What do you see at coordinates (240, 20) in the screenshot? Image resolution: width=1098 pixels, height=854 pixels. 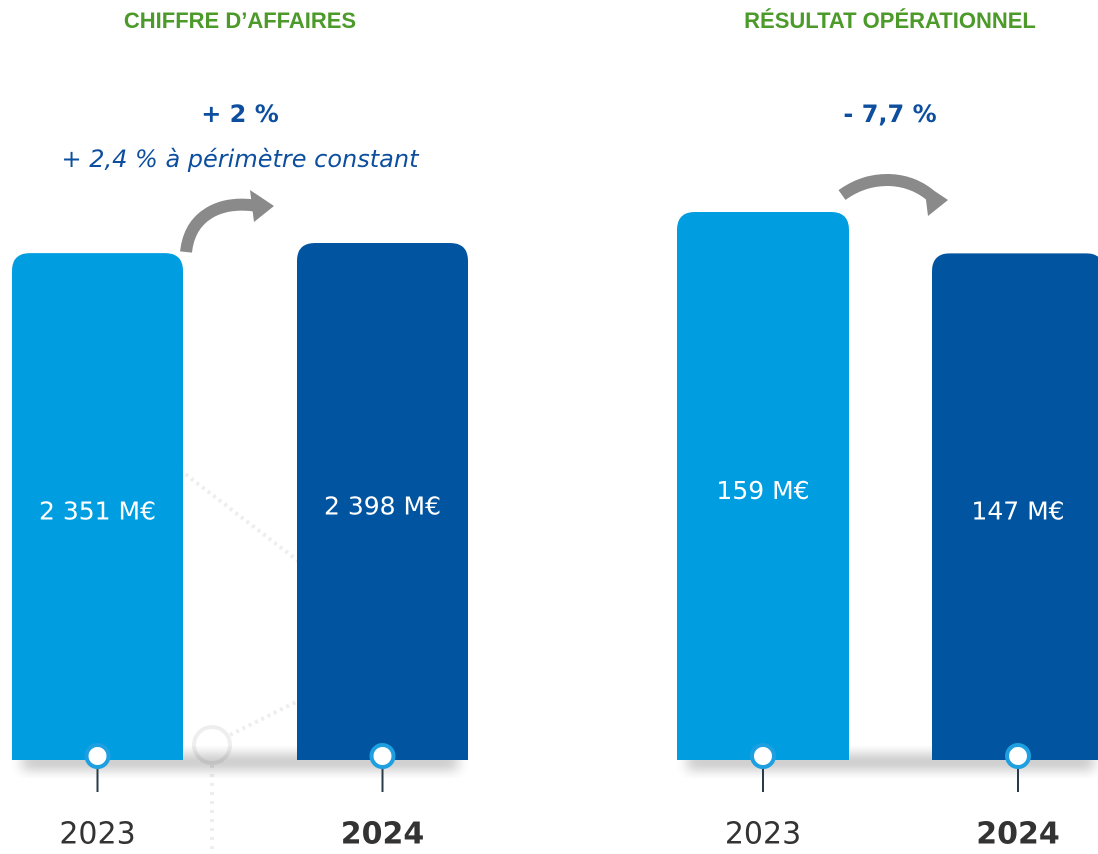 I see `chart-title: CHIFFRE D’AFFAIRES` at bounding box center [240, 20].